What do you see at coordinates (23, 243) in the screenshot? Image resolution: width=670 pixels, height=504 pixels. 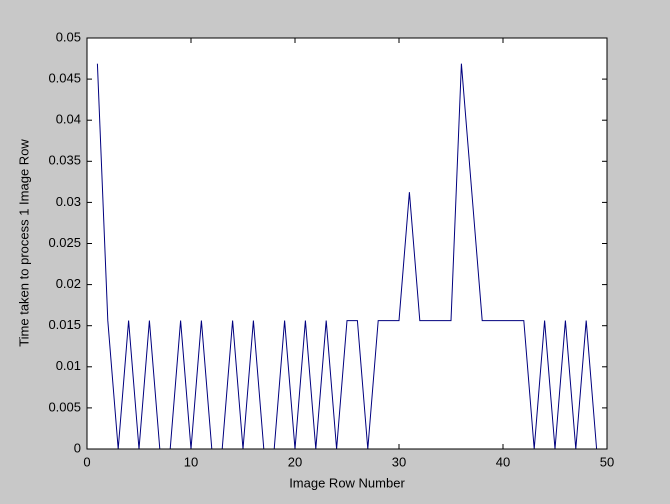 I see `y-axis-label: Time taken to process 1 Image Row` at bounding box center [23, 243].